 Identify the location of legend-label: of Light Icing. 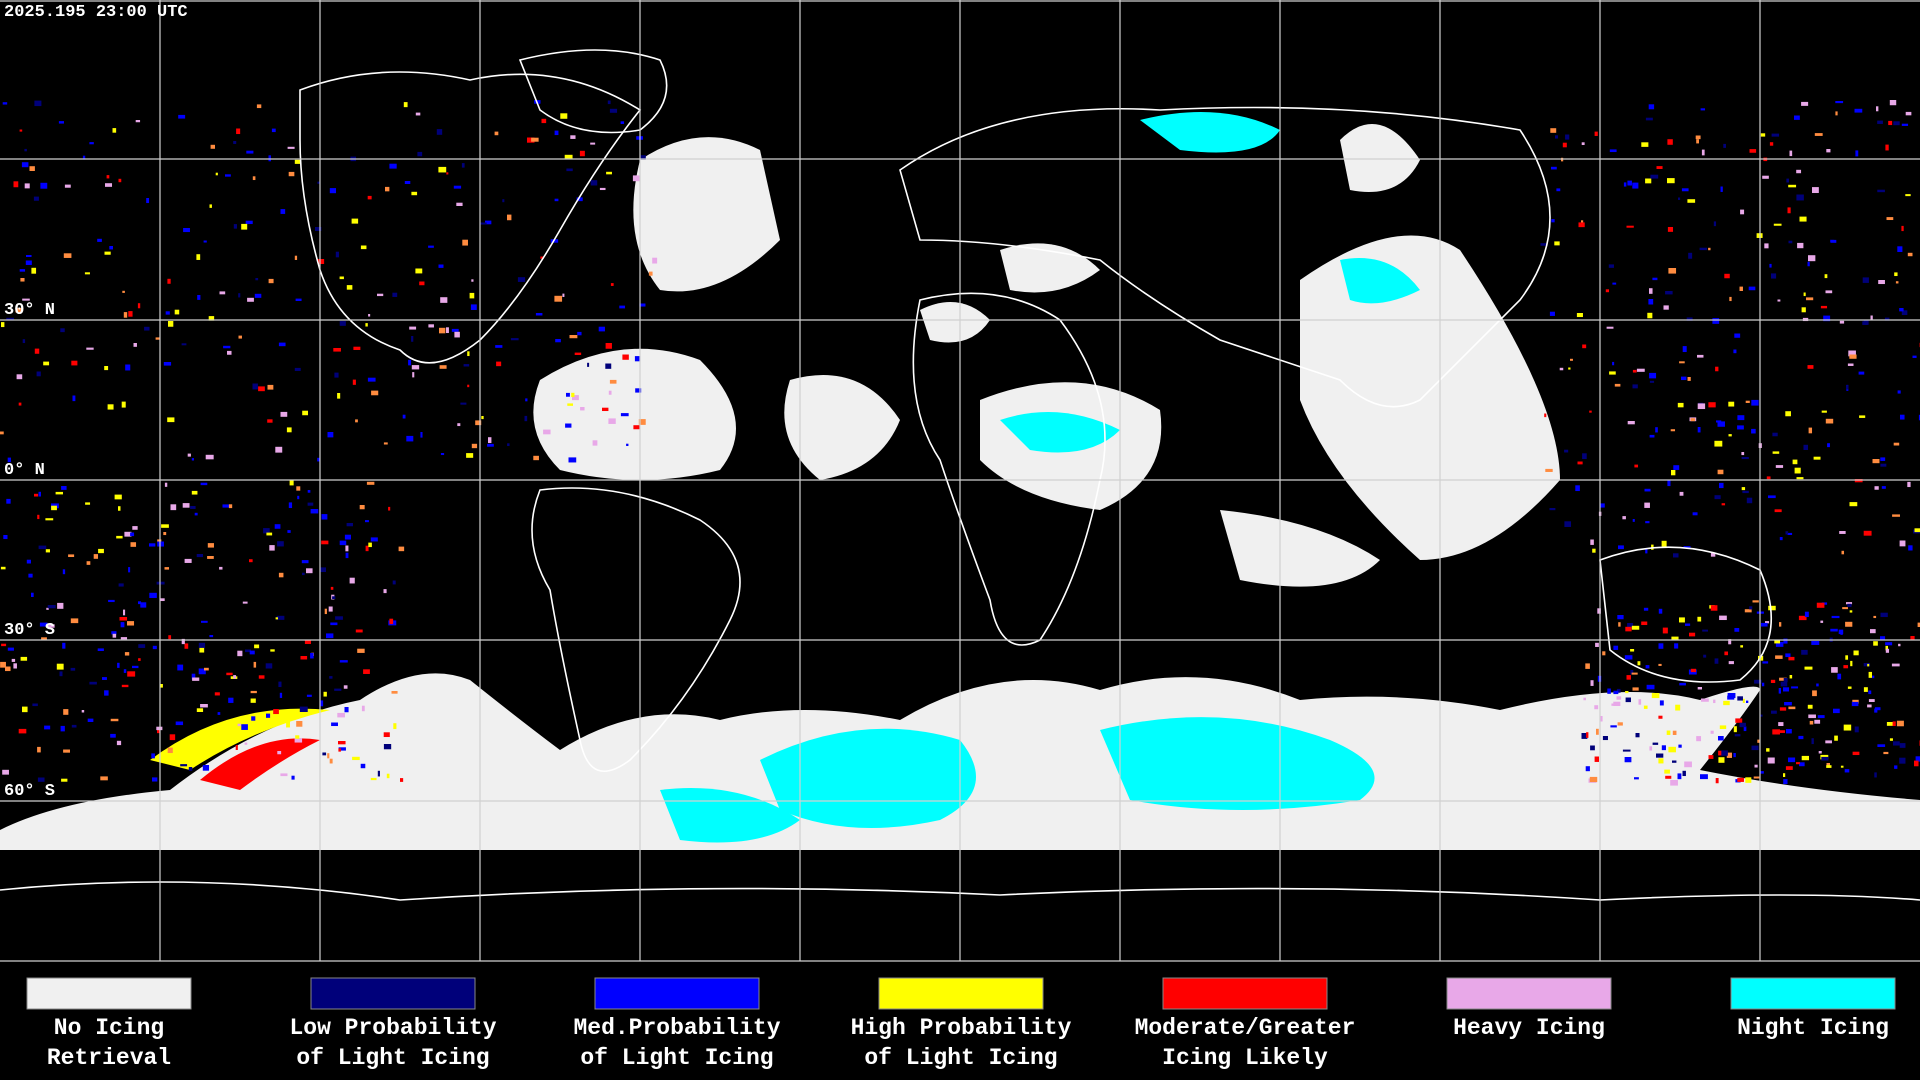
(960, 1058).